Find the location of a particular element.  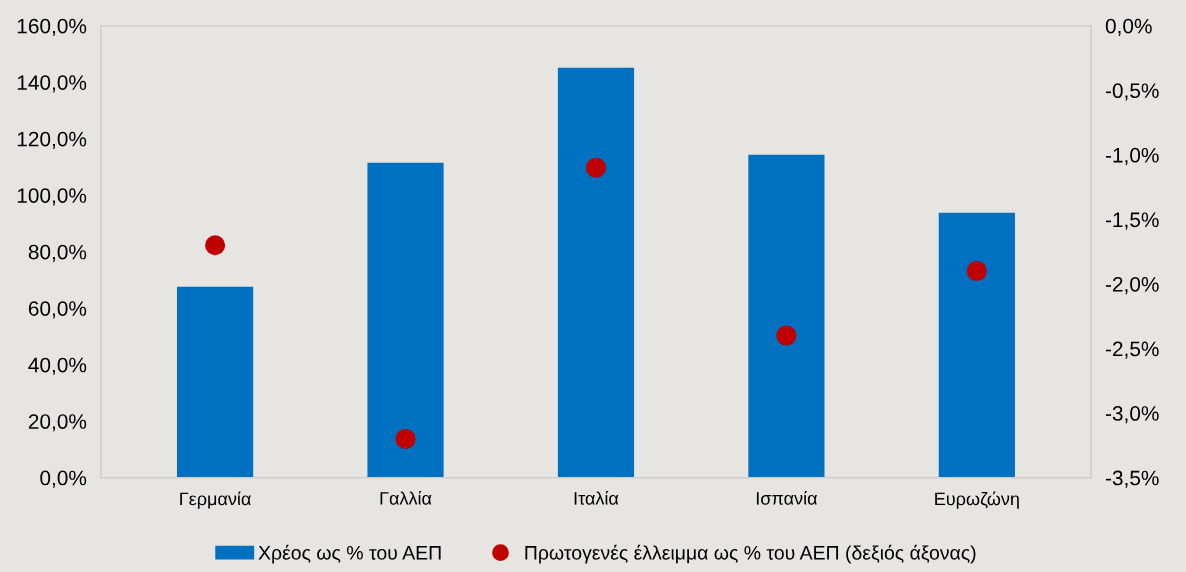

y2-tick-label: -1,5% is located at coordinates (1132, 221).